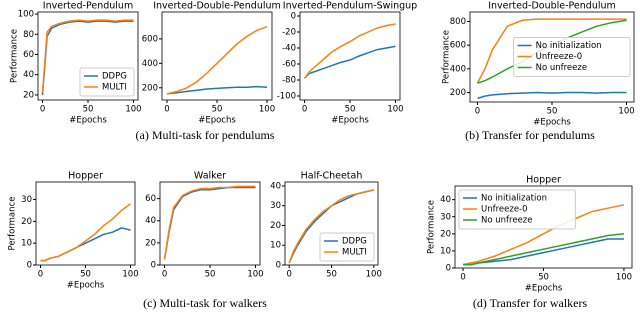  I want to click on y-tick-label: 100, so click(26, 15).